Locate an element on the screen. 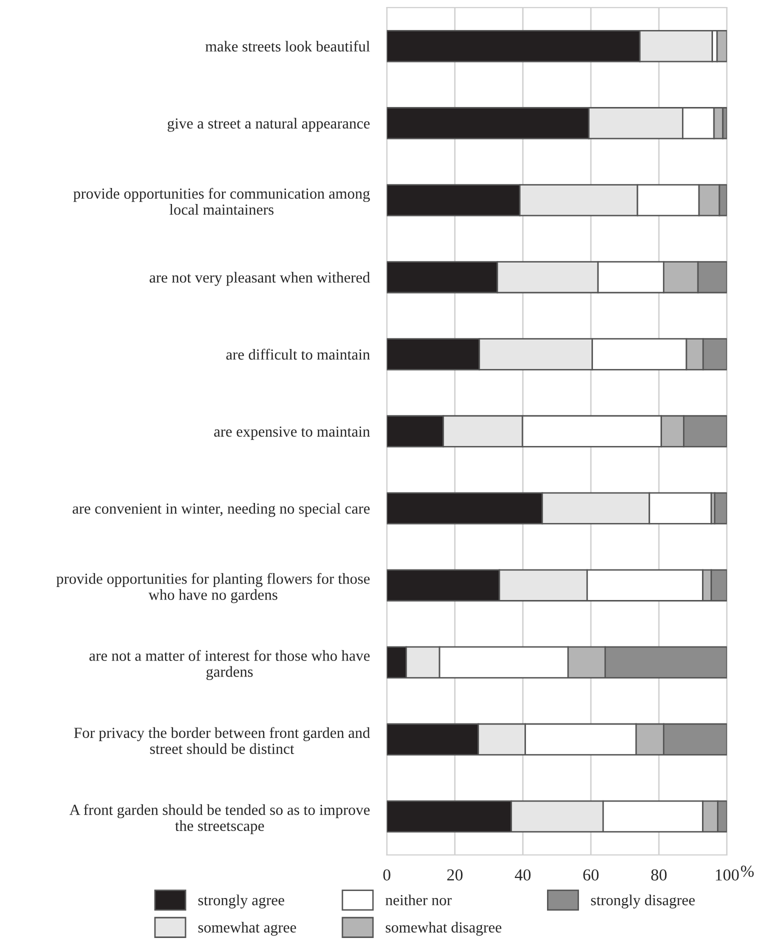 The image size is (766, 951). x-tick-label: 40 is located at coordinates (522, 875).